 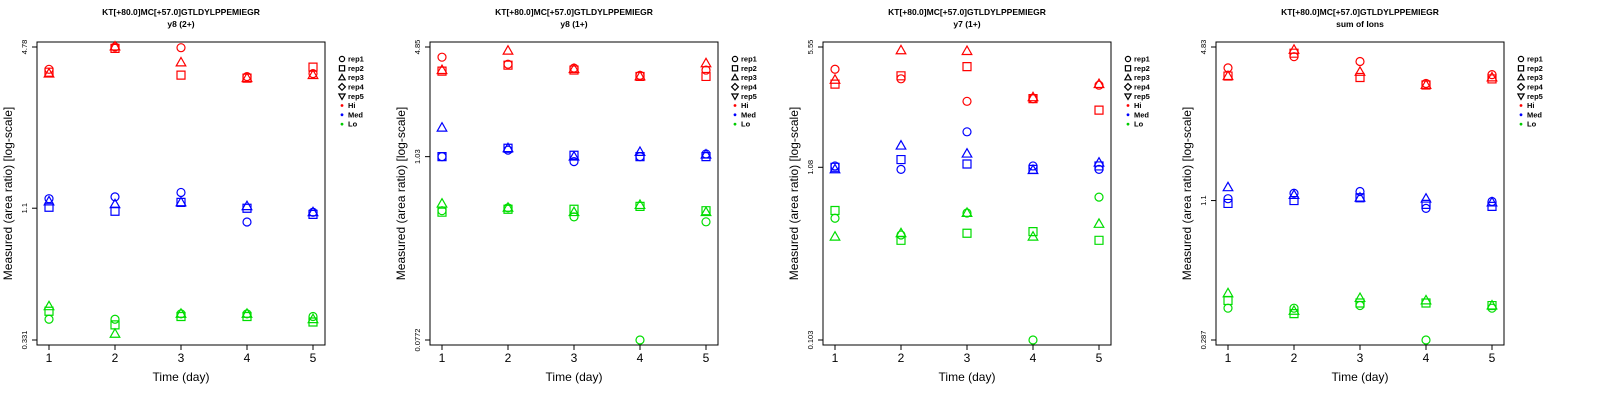 I want to click on chart-subtitle: y8 (1+), so click(x=573, y=24).